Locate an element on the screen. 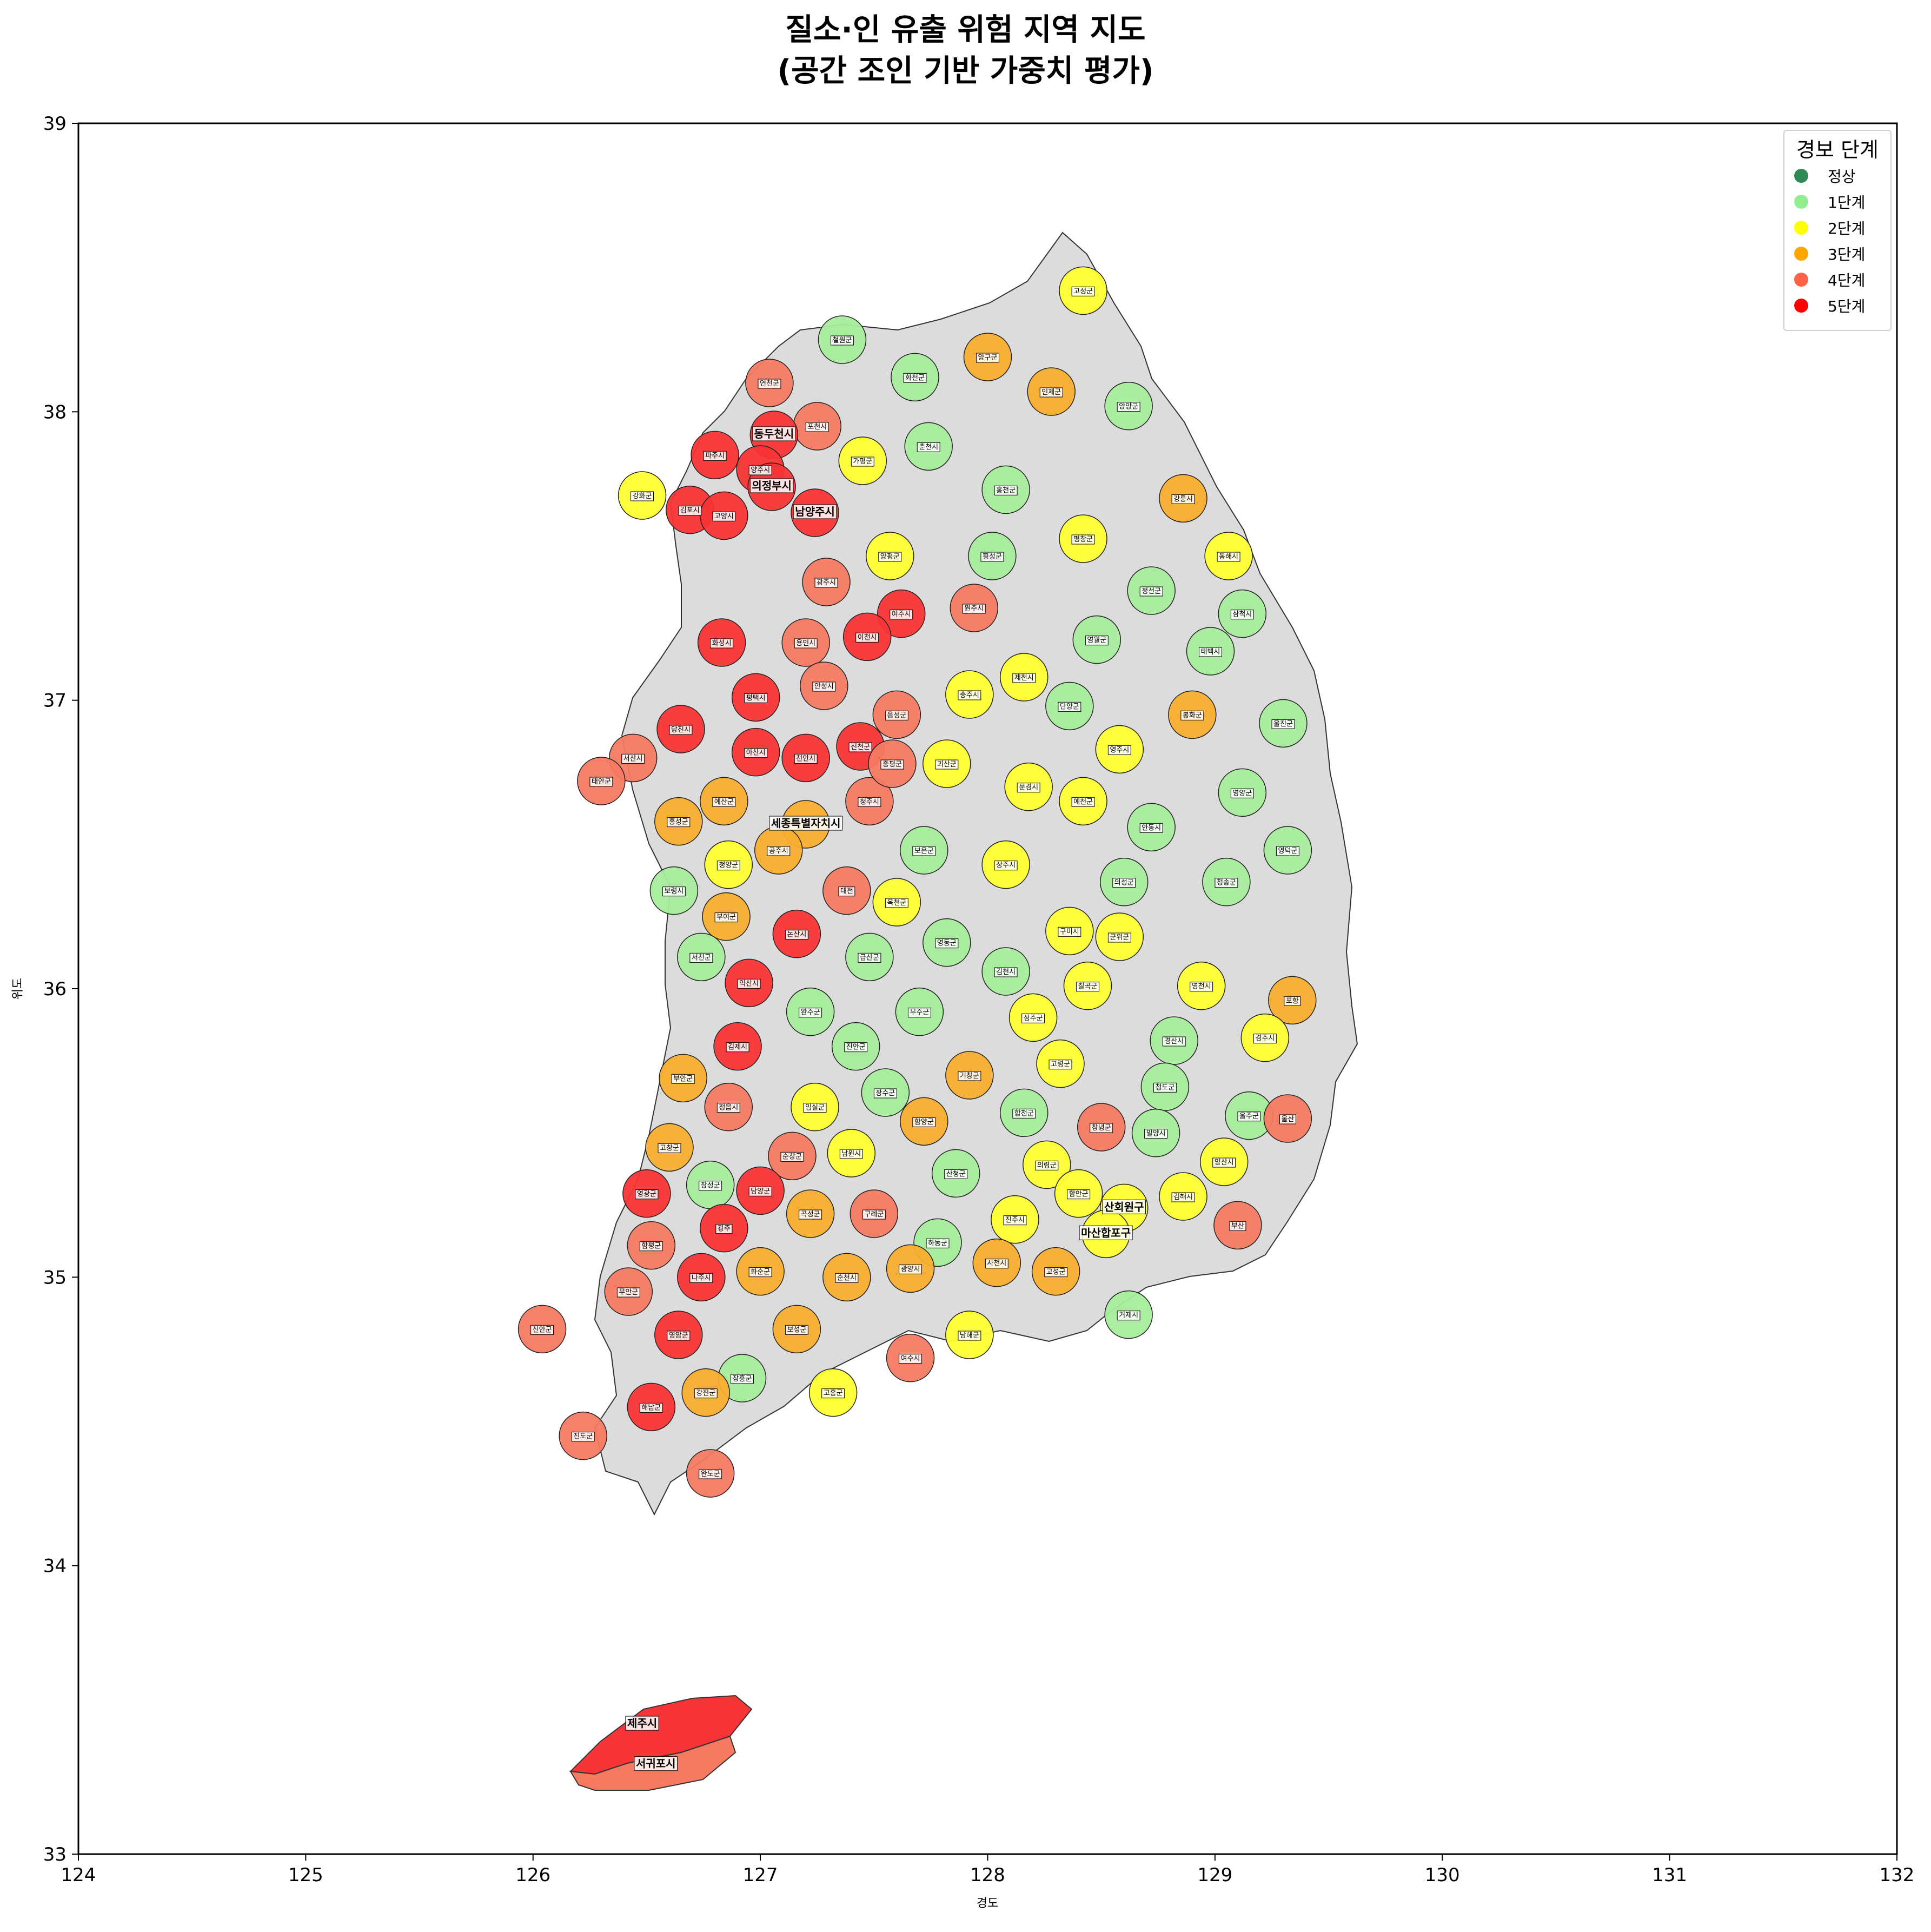  region-label: 예산군 is located at coordinates (724, 802).